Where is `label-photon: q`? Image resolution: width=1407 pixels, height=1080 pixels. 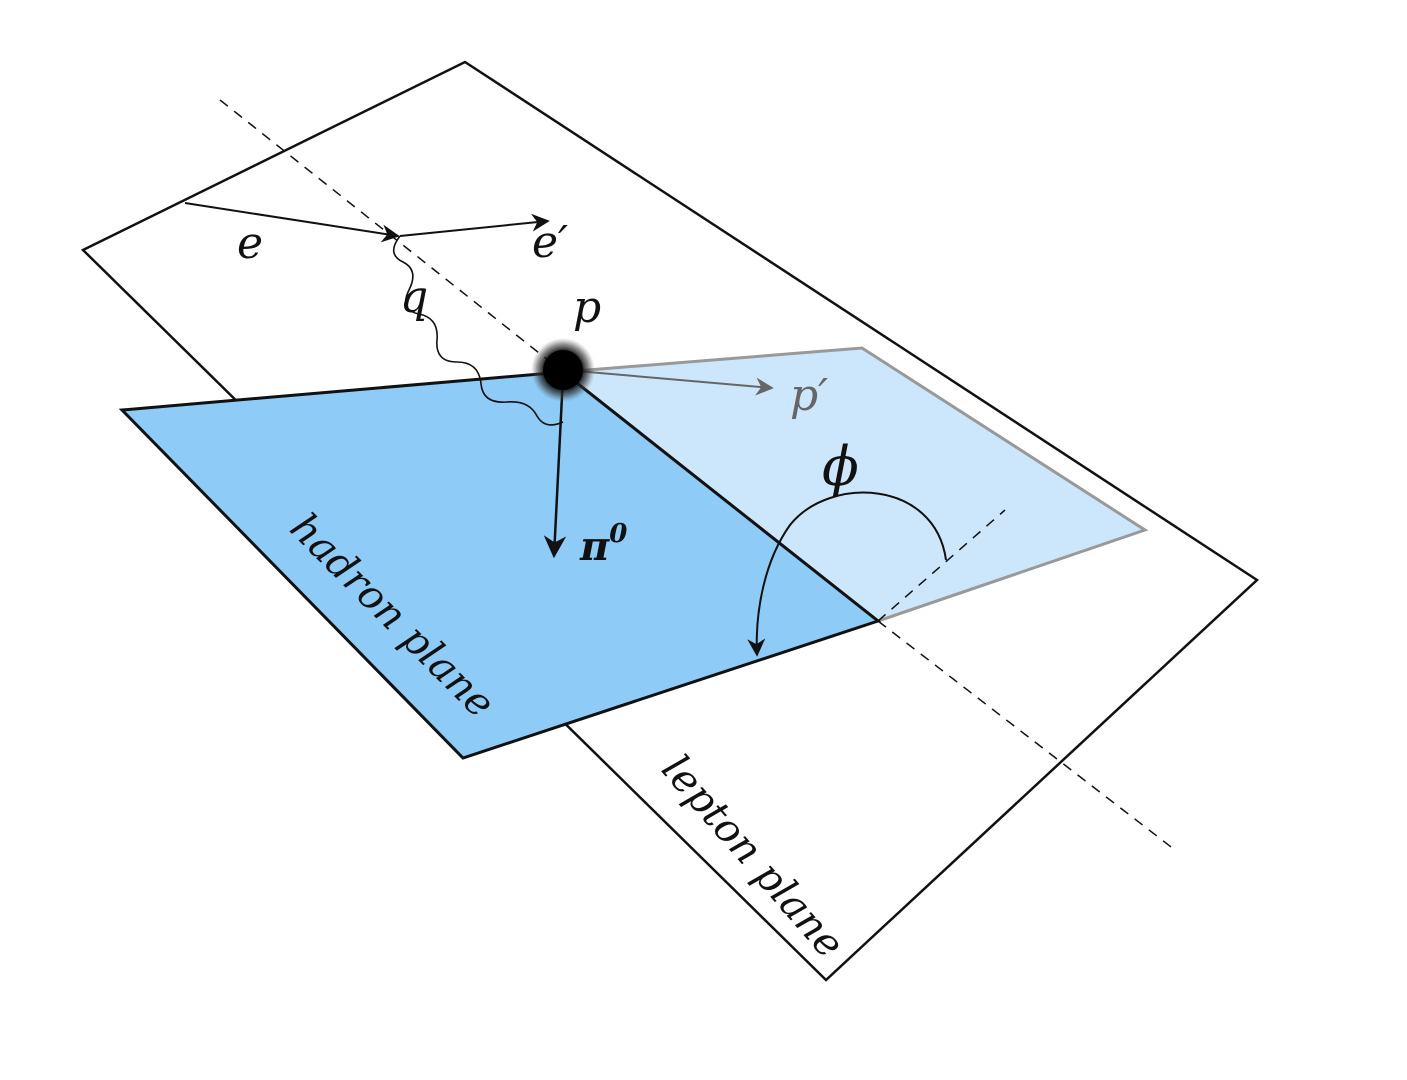 label-photon: q is located at coordinates (414, 297).